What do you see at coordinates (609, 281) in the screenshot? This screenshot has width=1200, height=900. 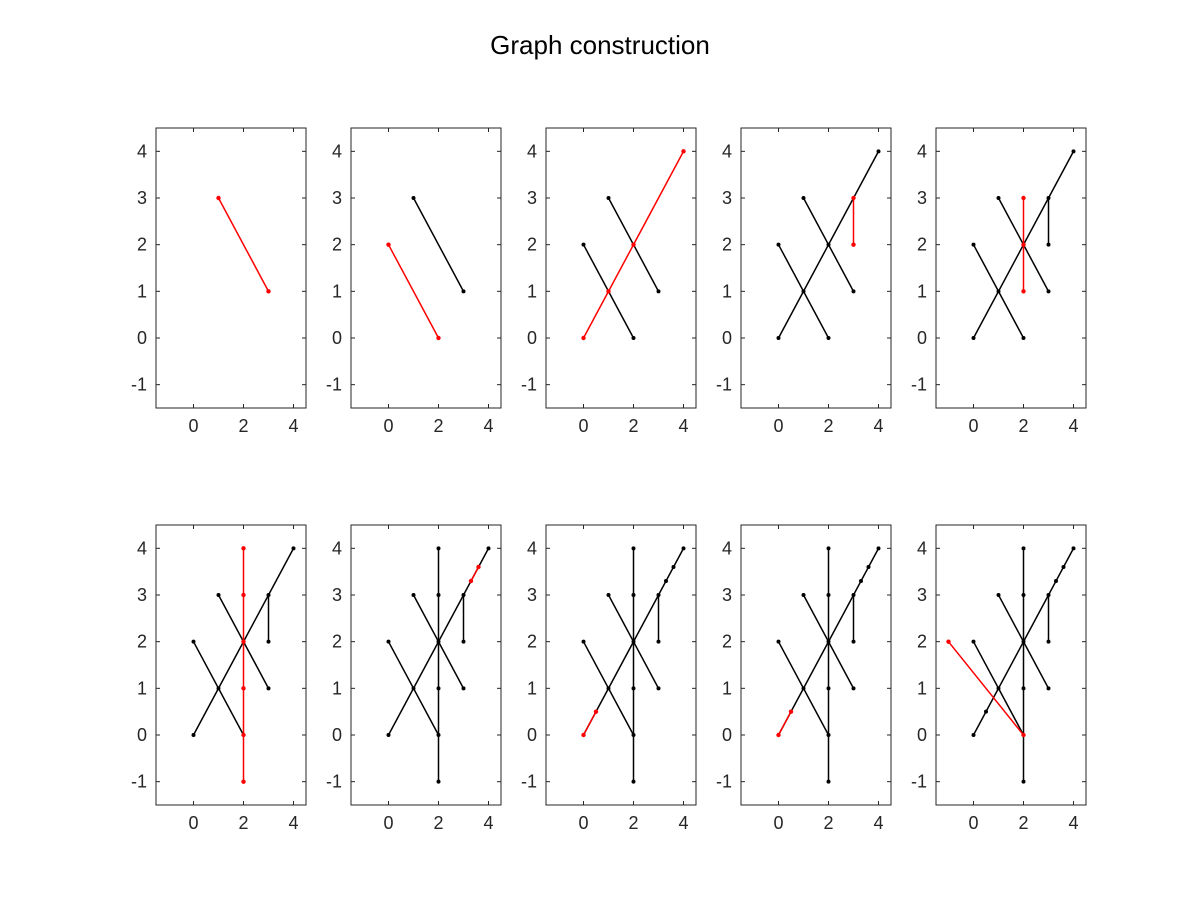 I see `subplot-3: 0 2 4 -1 0 1 2 3 4` at bounding box center [609, 281].